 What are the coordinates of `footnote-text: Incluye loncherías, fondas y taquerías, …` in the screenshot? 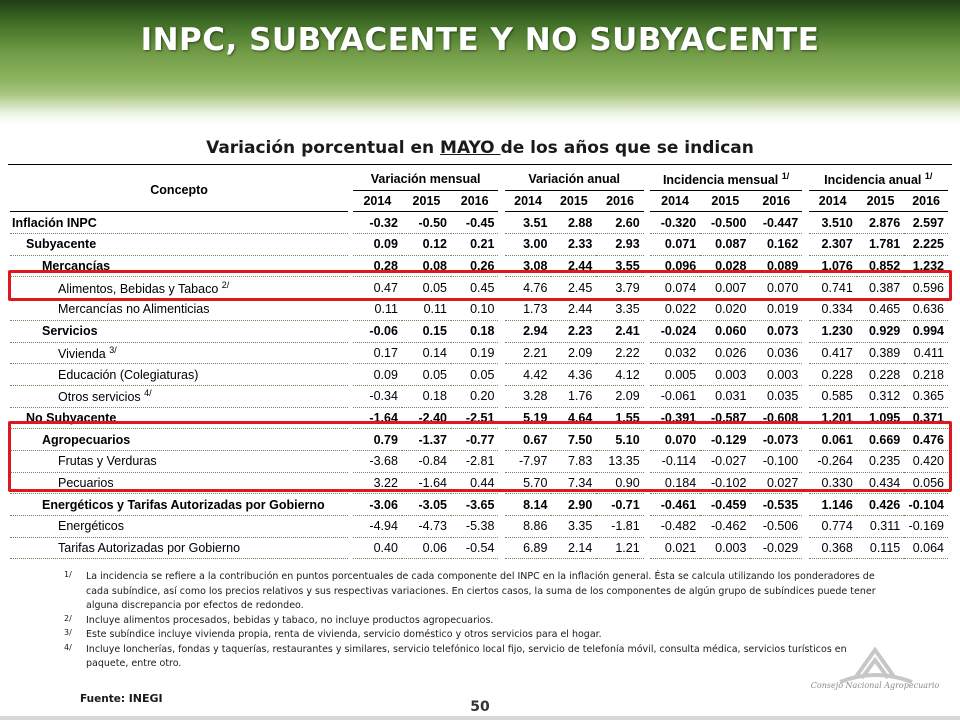 It's located at (466, 656).